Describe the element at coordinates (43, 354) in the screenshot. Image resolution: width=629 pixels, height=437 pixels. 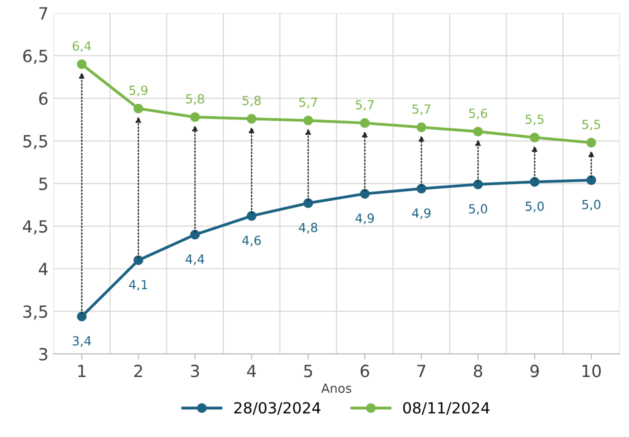
I see `y-tick-label: 3` at that location.